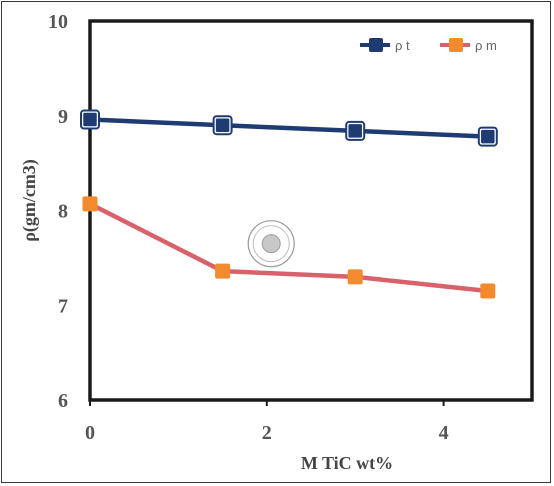  What do you see at coordinates (29, 200) in the screenshot?
I see `y-axis-title: ρ(gm/cm3)` at bounding box center [29, 200].